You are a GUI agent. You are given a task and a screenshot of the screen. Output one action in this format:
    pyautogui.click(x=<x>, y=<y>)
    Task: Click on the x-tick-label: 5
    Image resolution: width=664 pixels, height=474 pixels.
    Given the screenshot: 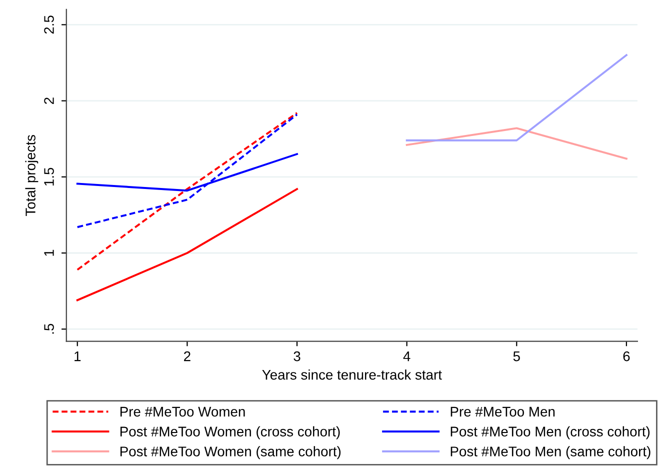 What is the action you would take?
    pyautogui.click(x=516, y=357)
    